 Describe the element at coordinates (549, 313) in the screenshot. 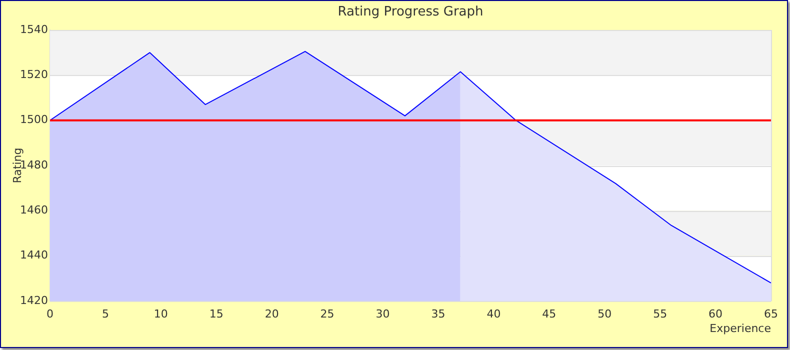

I see `x-tick-label: 45` at that location.